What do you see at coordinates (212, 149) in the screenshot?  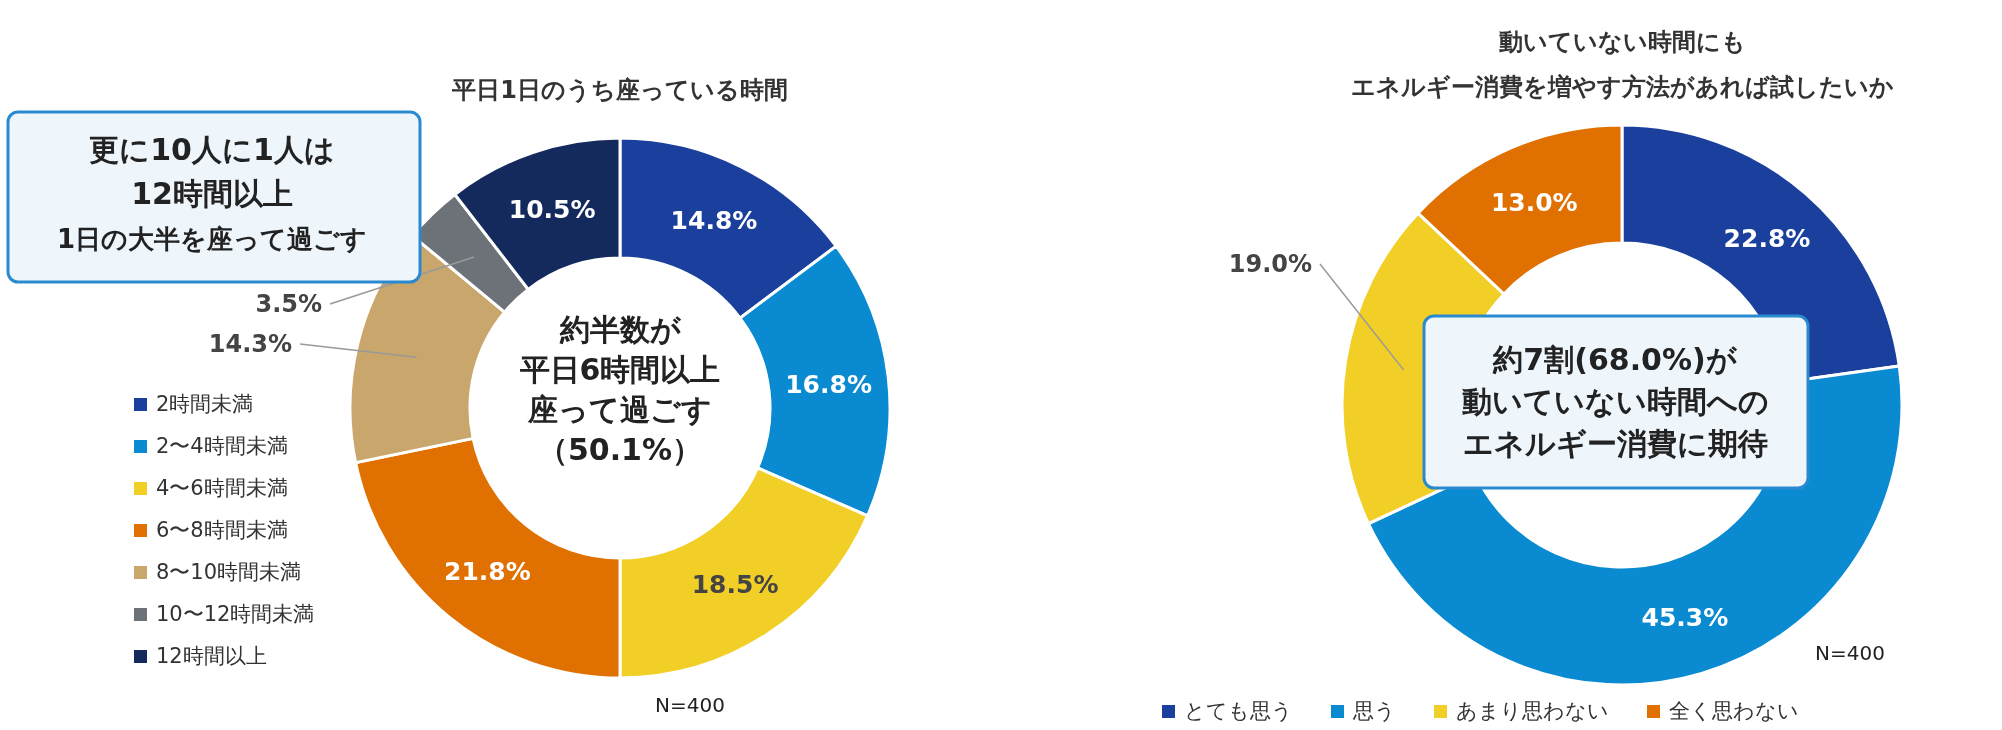 I see `text: 更に10人に1人は` at bounding box center [212, 149].